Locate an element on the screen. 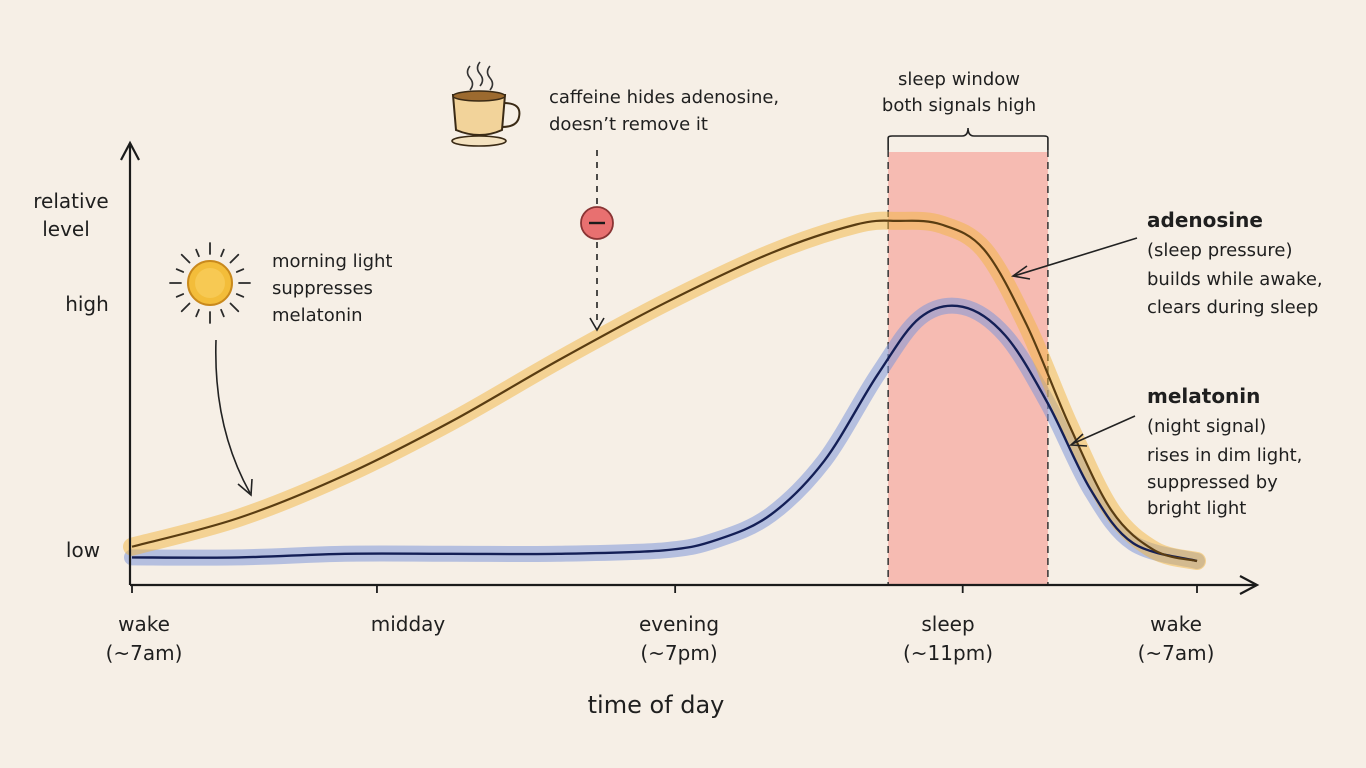  morning-light-arrow is located at coordinates (232, 416).